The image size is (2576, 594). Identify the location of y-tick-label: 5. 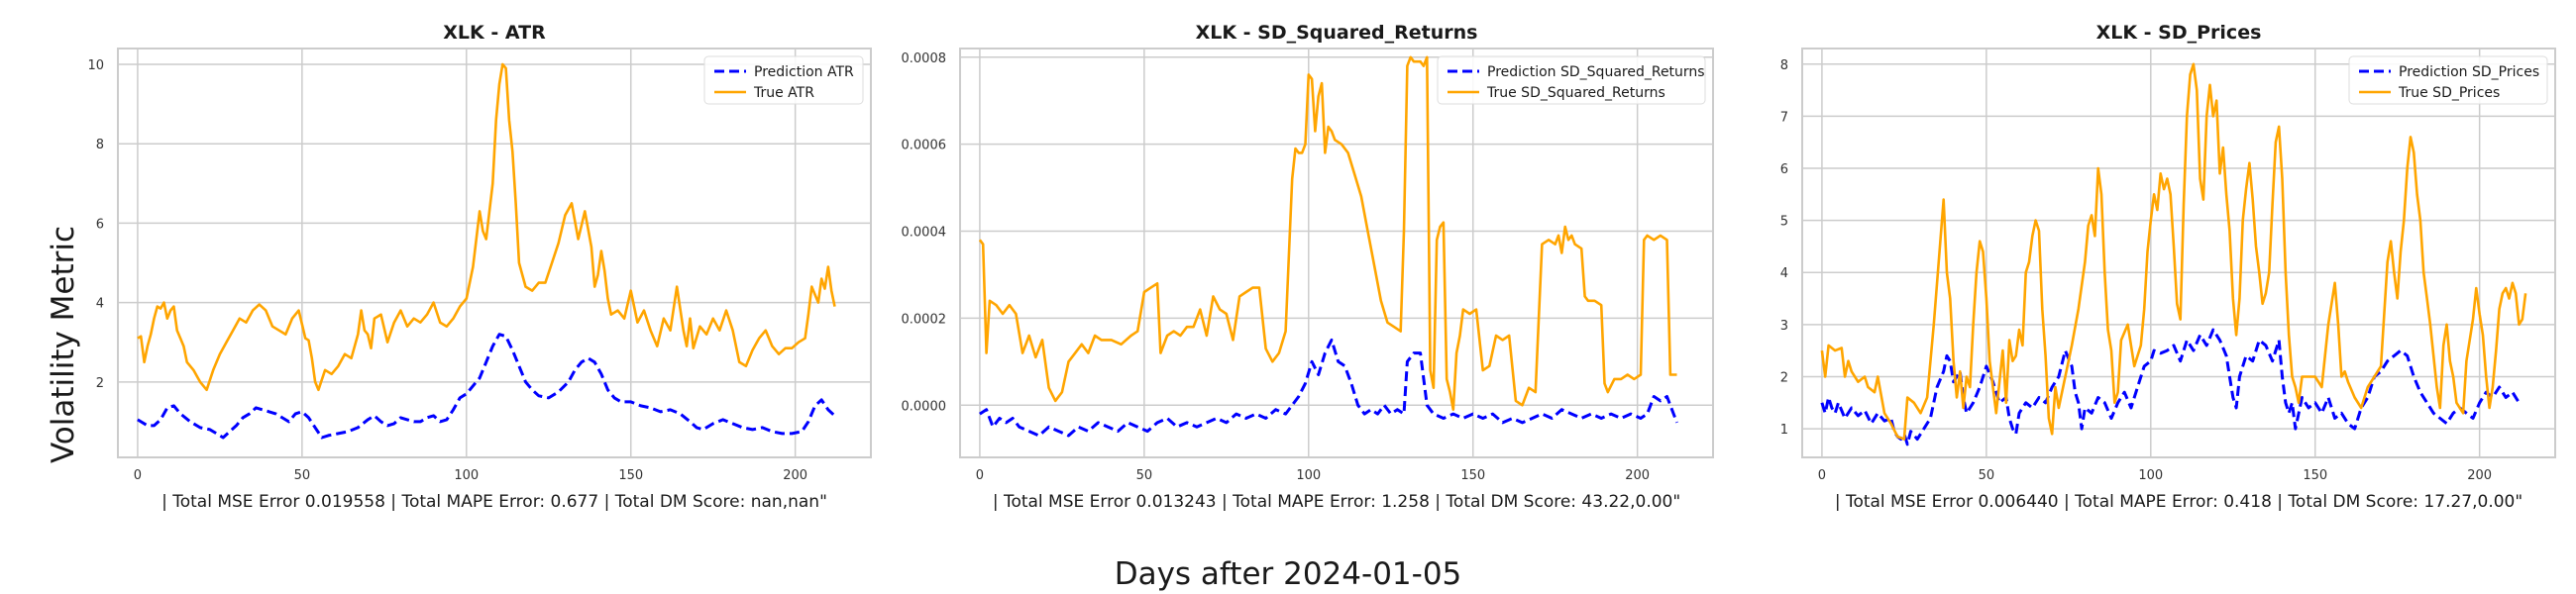
(1784, 223).